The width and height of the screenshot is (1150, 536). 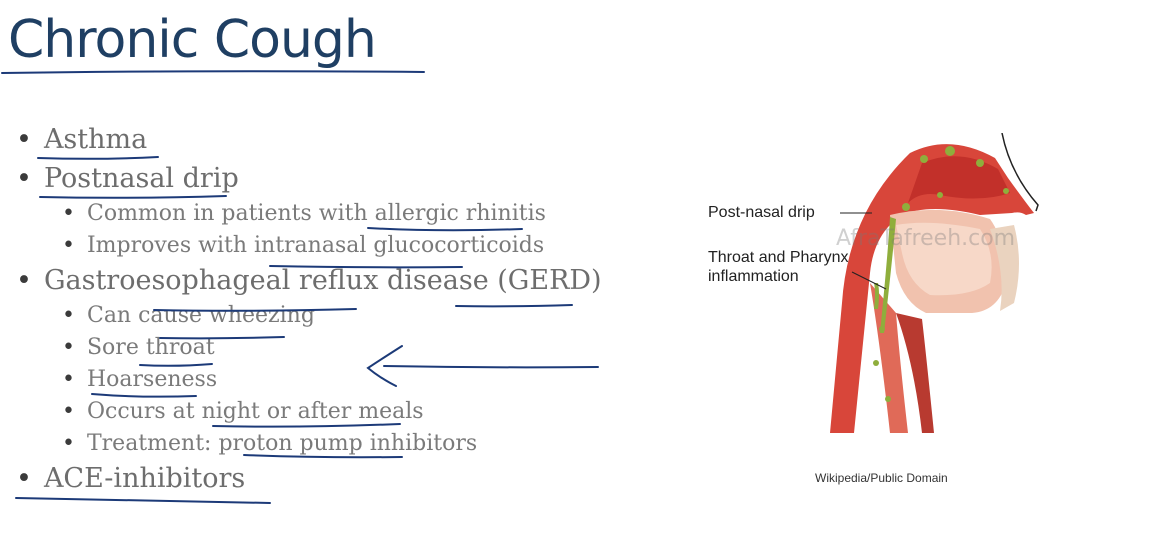 What do you see at coordinates (192, 40) in the screenshot?
I see `slide-title: Chronic Cough` at bounding box center [192, 40].